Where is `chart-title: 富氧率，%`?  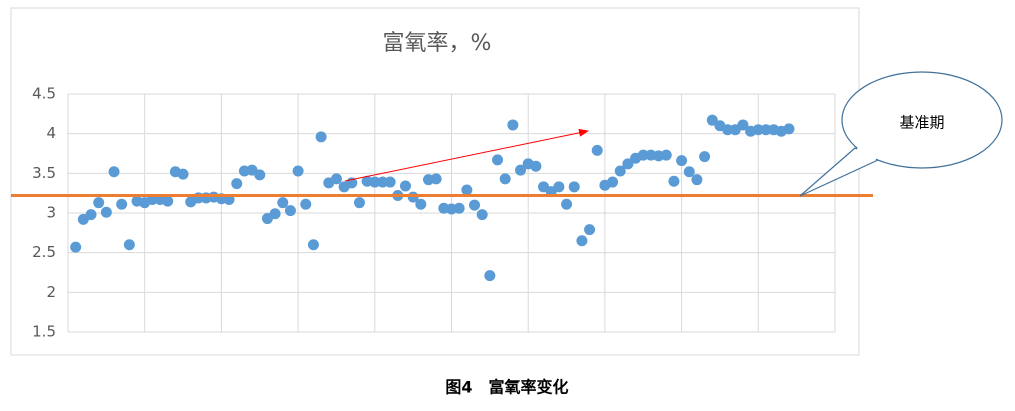
chart-title: 富氧率，% is located at coordinates (437, 43).